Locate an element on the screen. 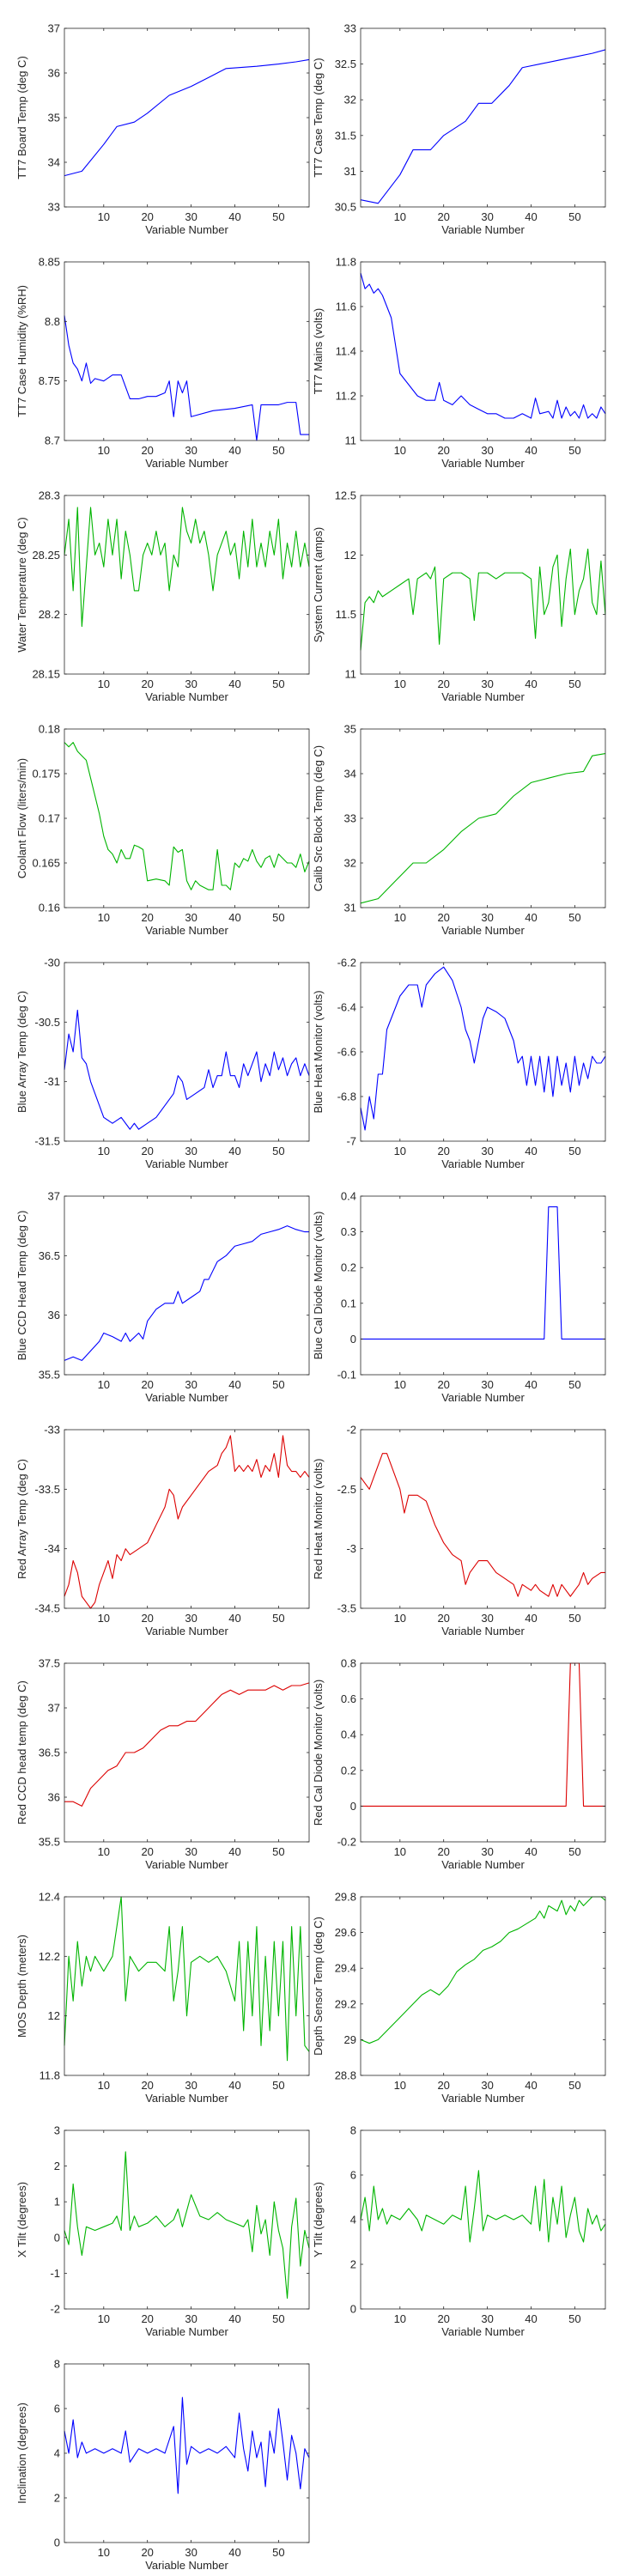  y-tick-label: 12.5 is located at coordinates (345, 496).